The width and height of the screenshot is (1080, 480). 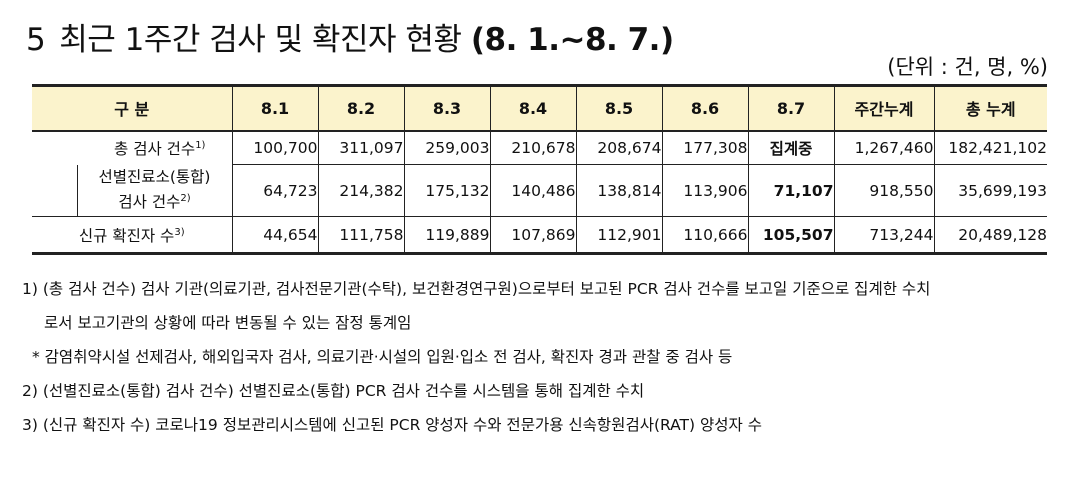 I want to click on header-date: 8.7, so click(x=791, y=108).